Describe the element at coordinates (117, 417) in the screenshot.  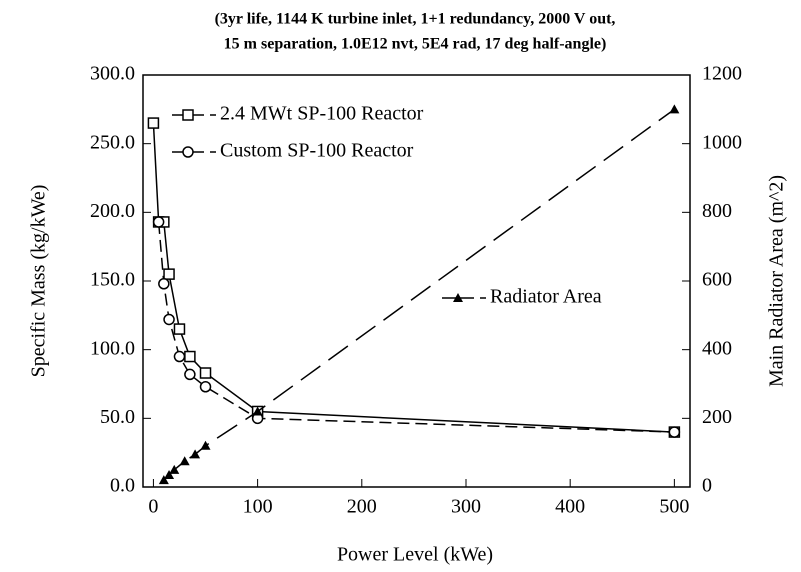
I see `y-tick-label: 50.0` at that location.